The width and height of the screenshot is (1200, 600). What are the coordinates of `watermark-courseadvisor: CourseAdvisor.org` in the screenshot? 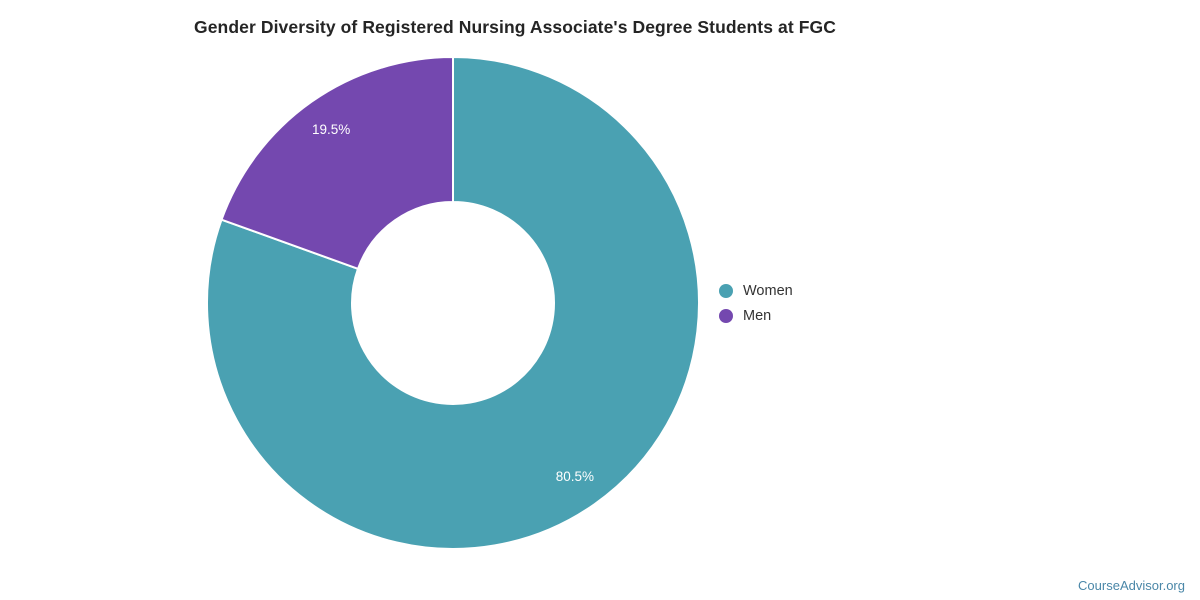 It's located at (1131, 585).